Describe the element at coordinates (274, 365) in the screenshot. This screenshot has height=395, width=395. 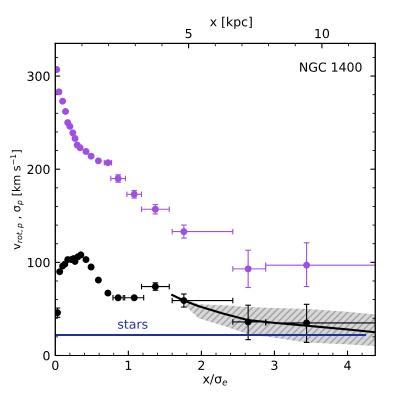
I see `x-tick-label: 3` at that location.